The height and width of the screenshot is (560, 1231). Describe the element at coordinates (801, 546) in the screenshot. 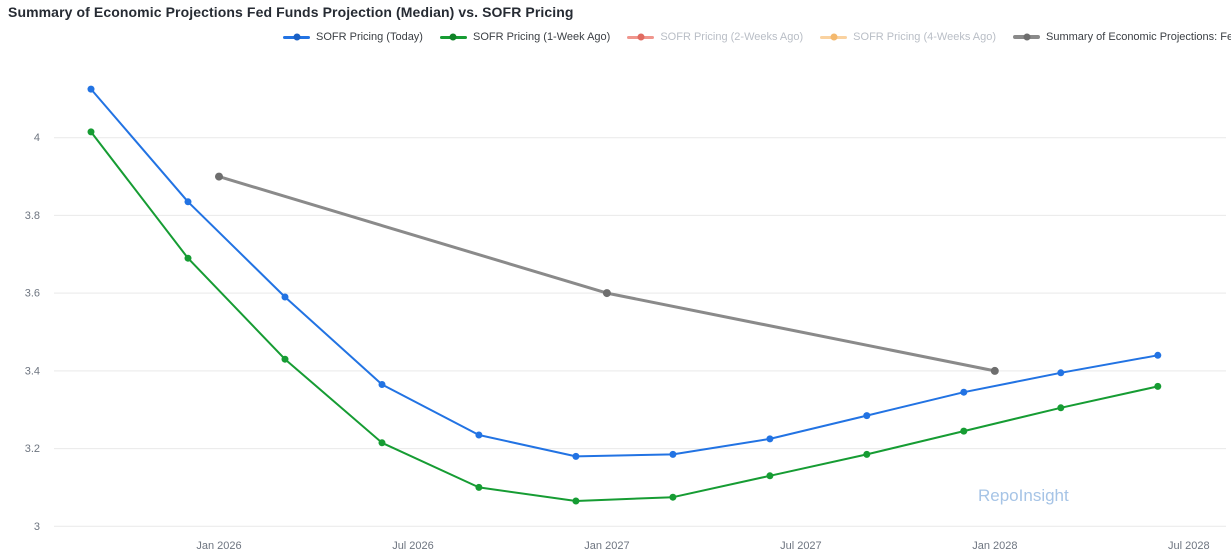

I see `x-tick-label: Jul 2027` at that location.